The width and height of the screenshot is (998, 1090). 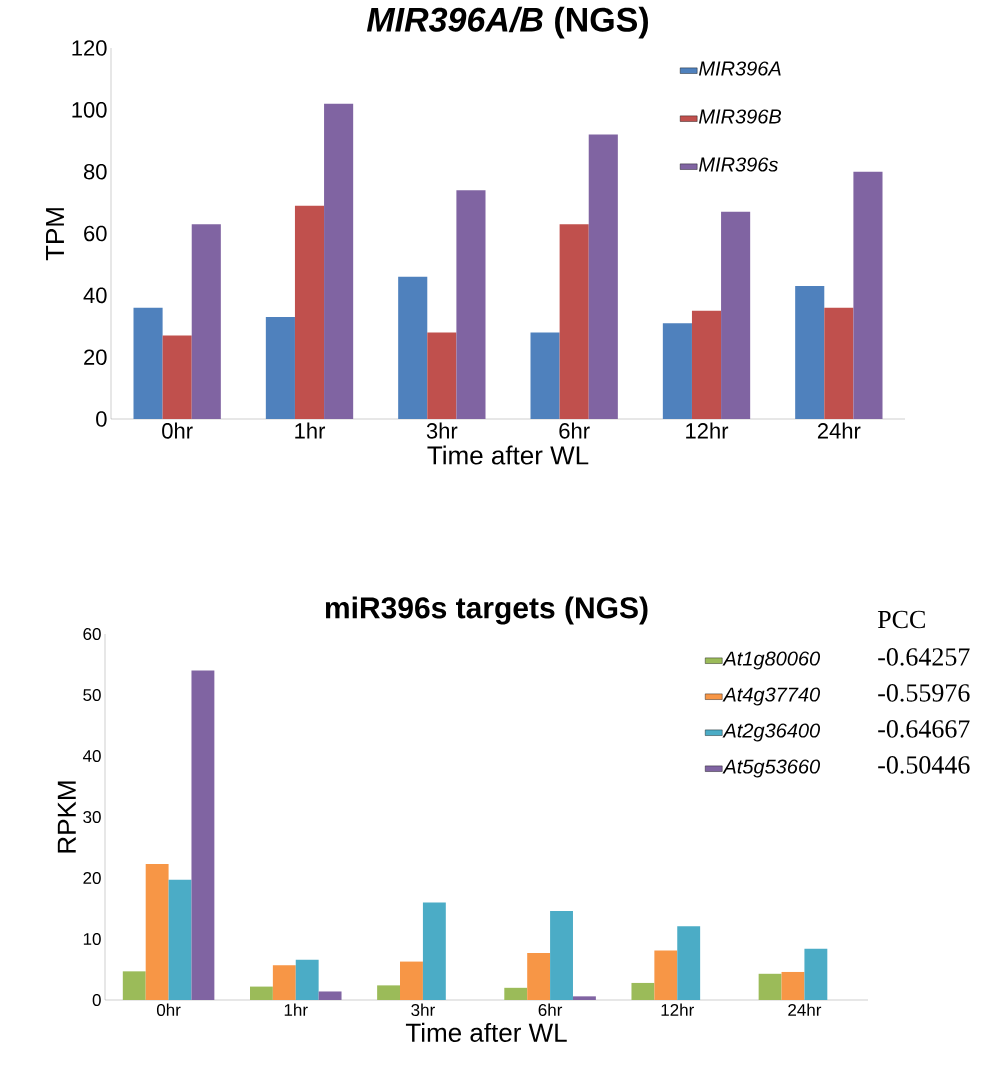 I want to click on text: -0.64667, so click(x=924, y=729).